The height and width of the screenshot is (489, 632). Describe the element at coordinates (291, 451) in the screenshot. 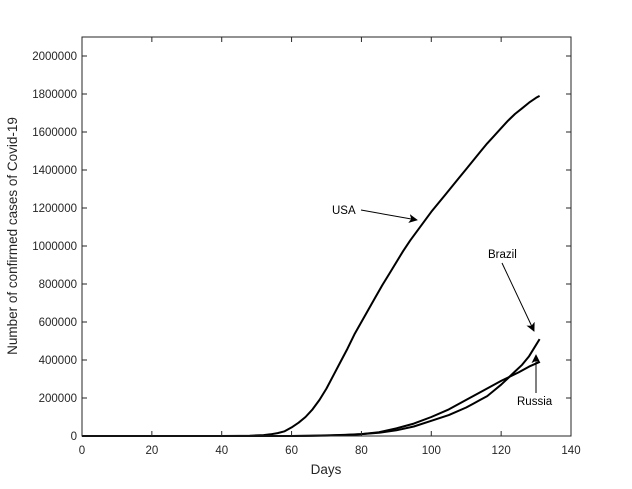

I see `x-tick-label: 60` at that location.